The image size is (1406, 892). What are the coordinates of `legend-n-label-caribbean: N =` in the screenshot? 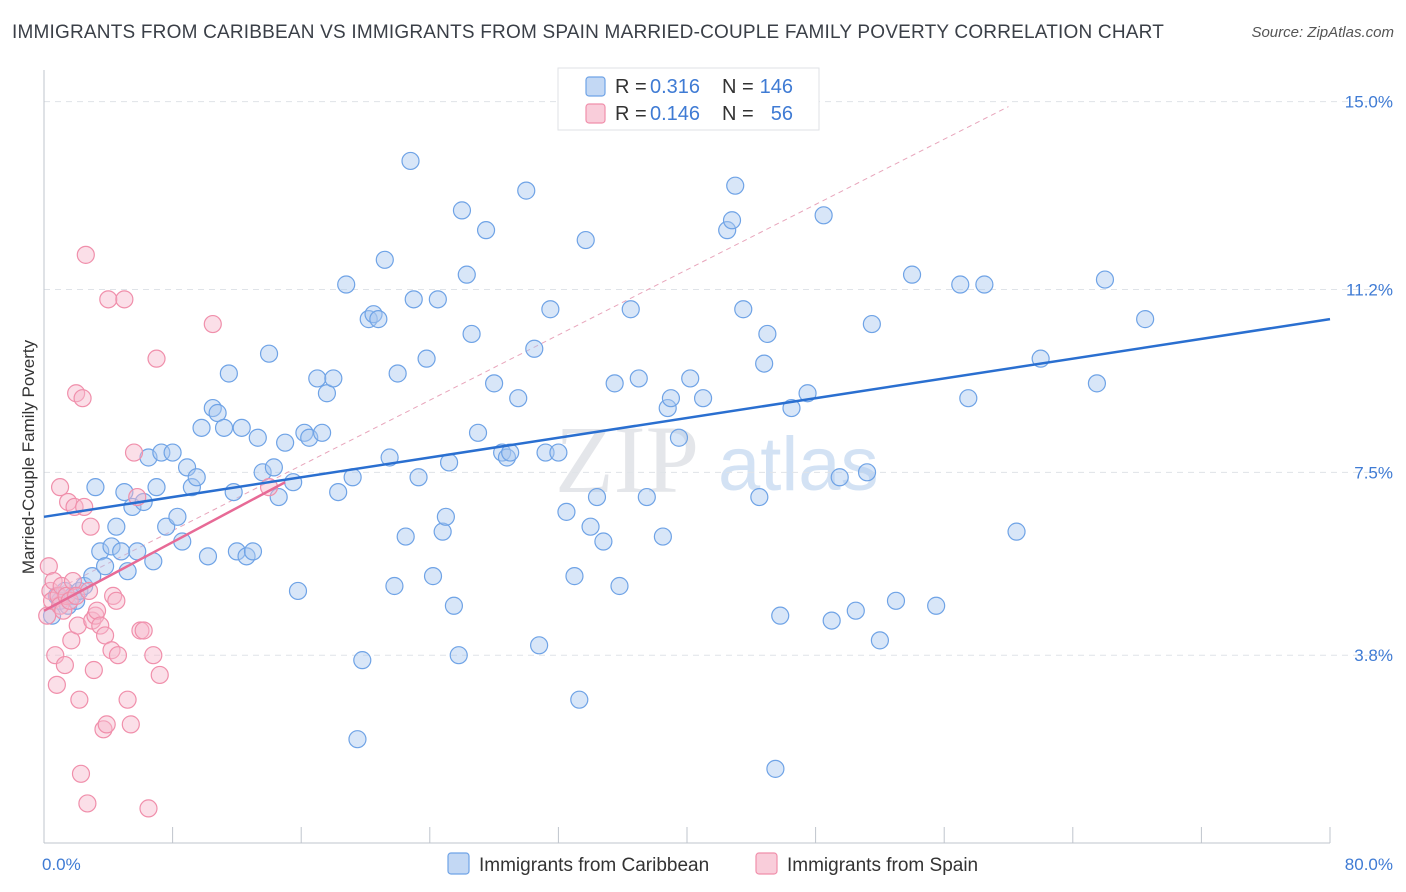 It's located at (738, 87).